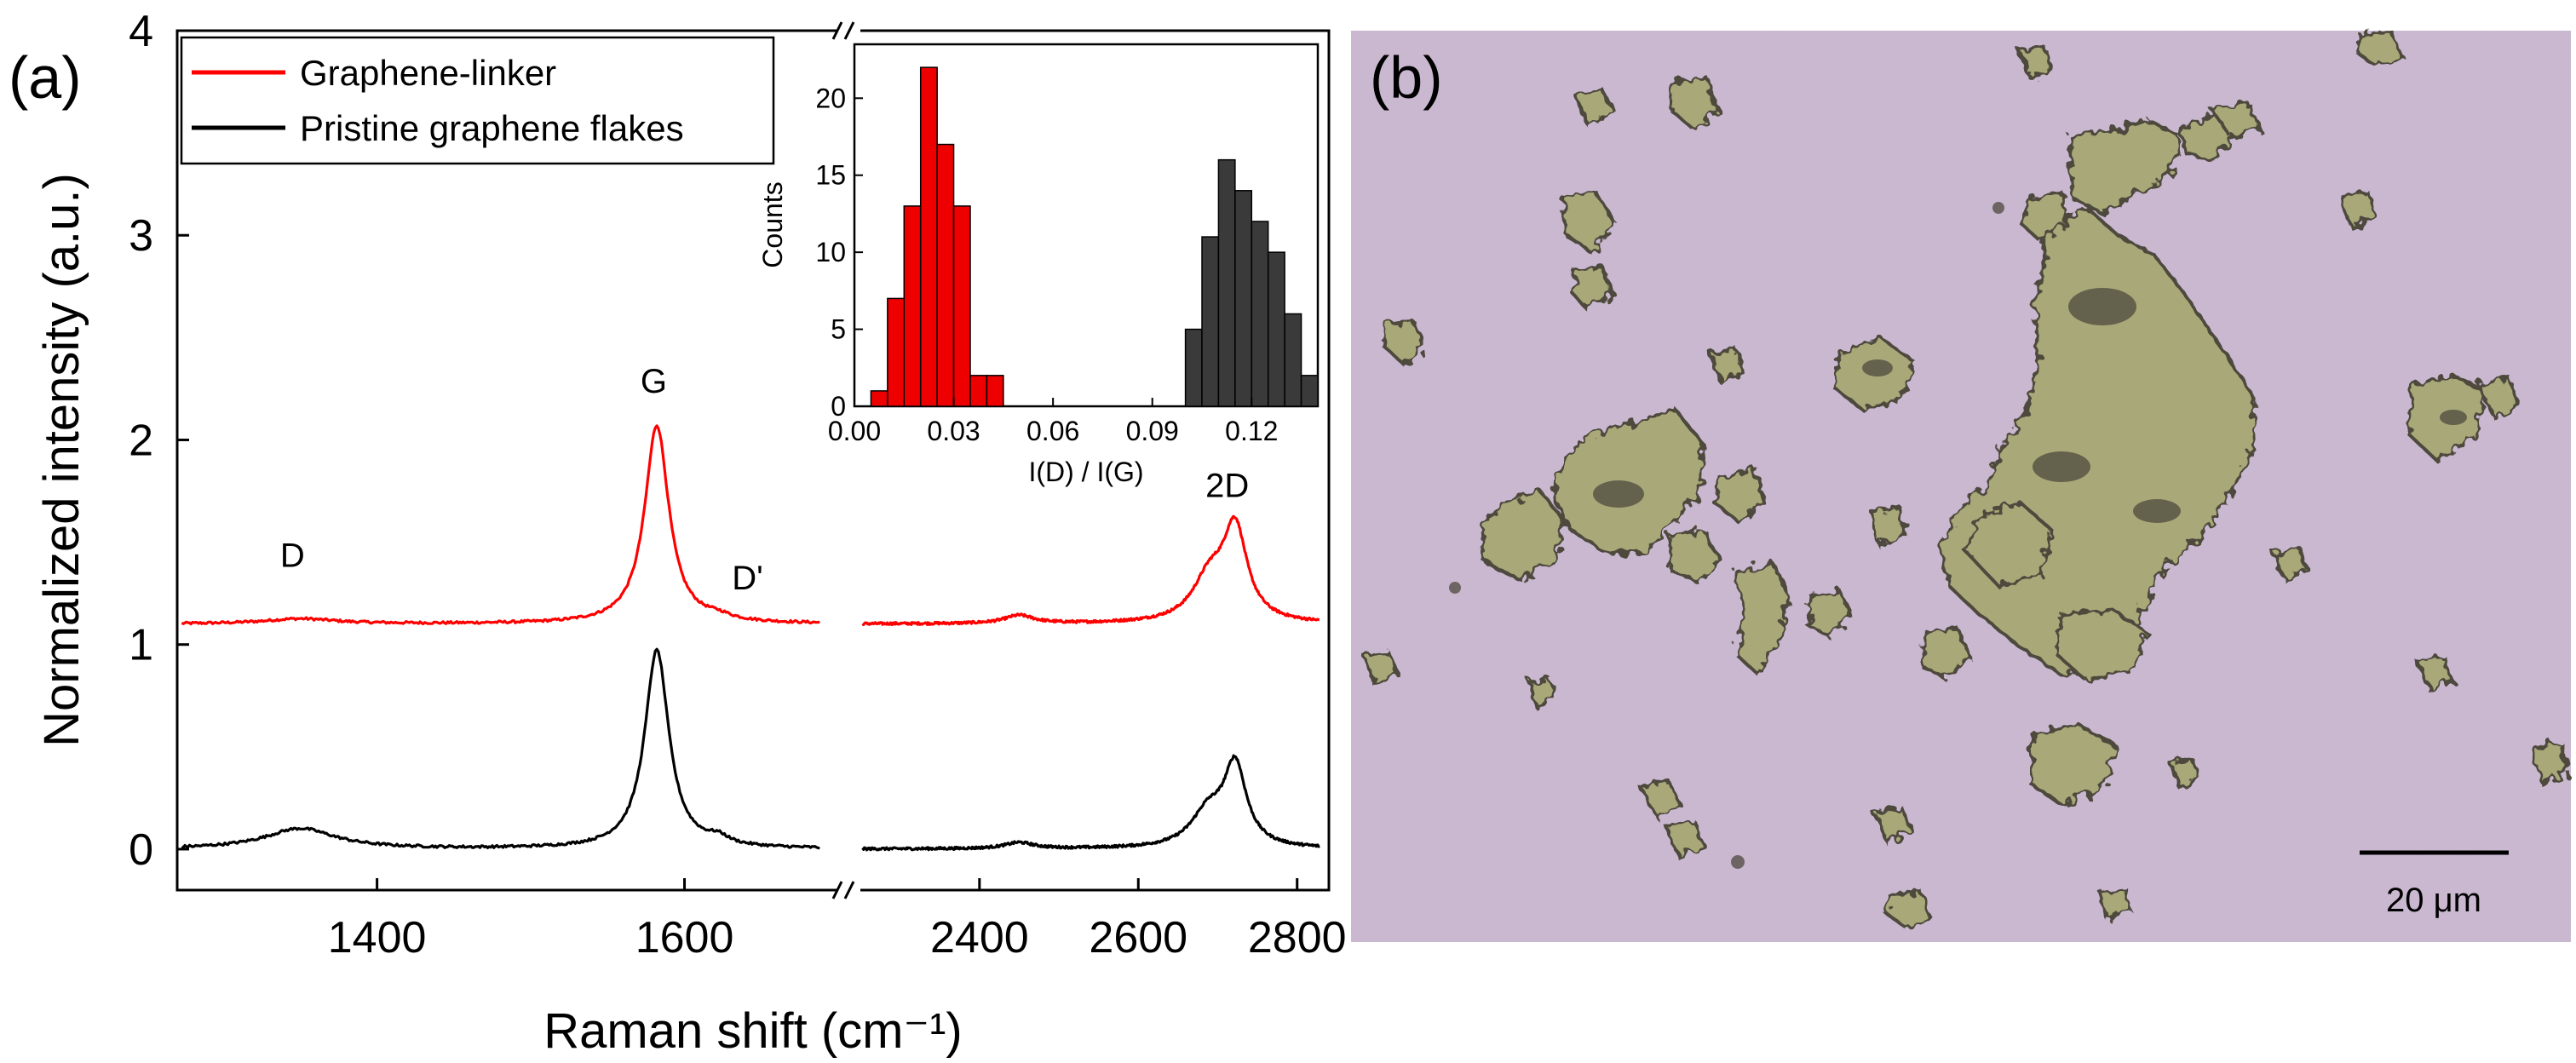 This screenshot has width=2576, height=1063. Describe the element at coordinates (1406, 77) in the screenshot. I see `panel-b-label: (b)` at that location.